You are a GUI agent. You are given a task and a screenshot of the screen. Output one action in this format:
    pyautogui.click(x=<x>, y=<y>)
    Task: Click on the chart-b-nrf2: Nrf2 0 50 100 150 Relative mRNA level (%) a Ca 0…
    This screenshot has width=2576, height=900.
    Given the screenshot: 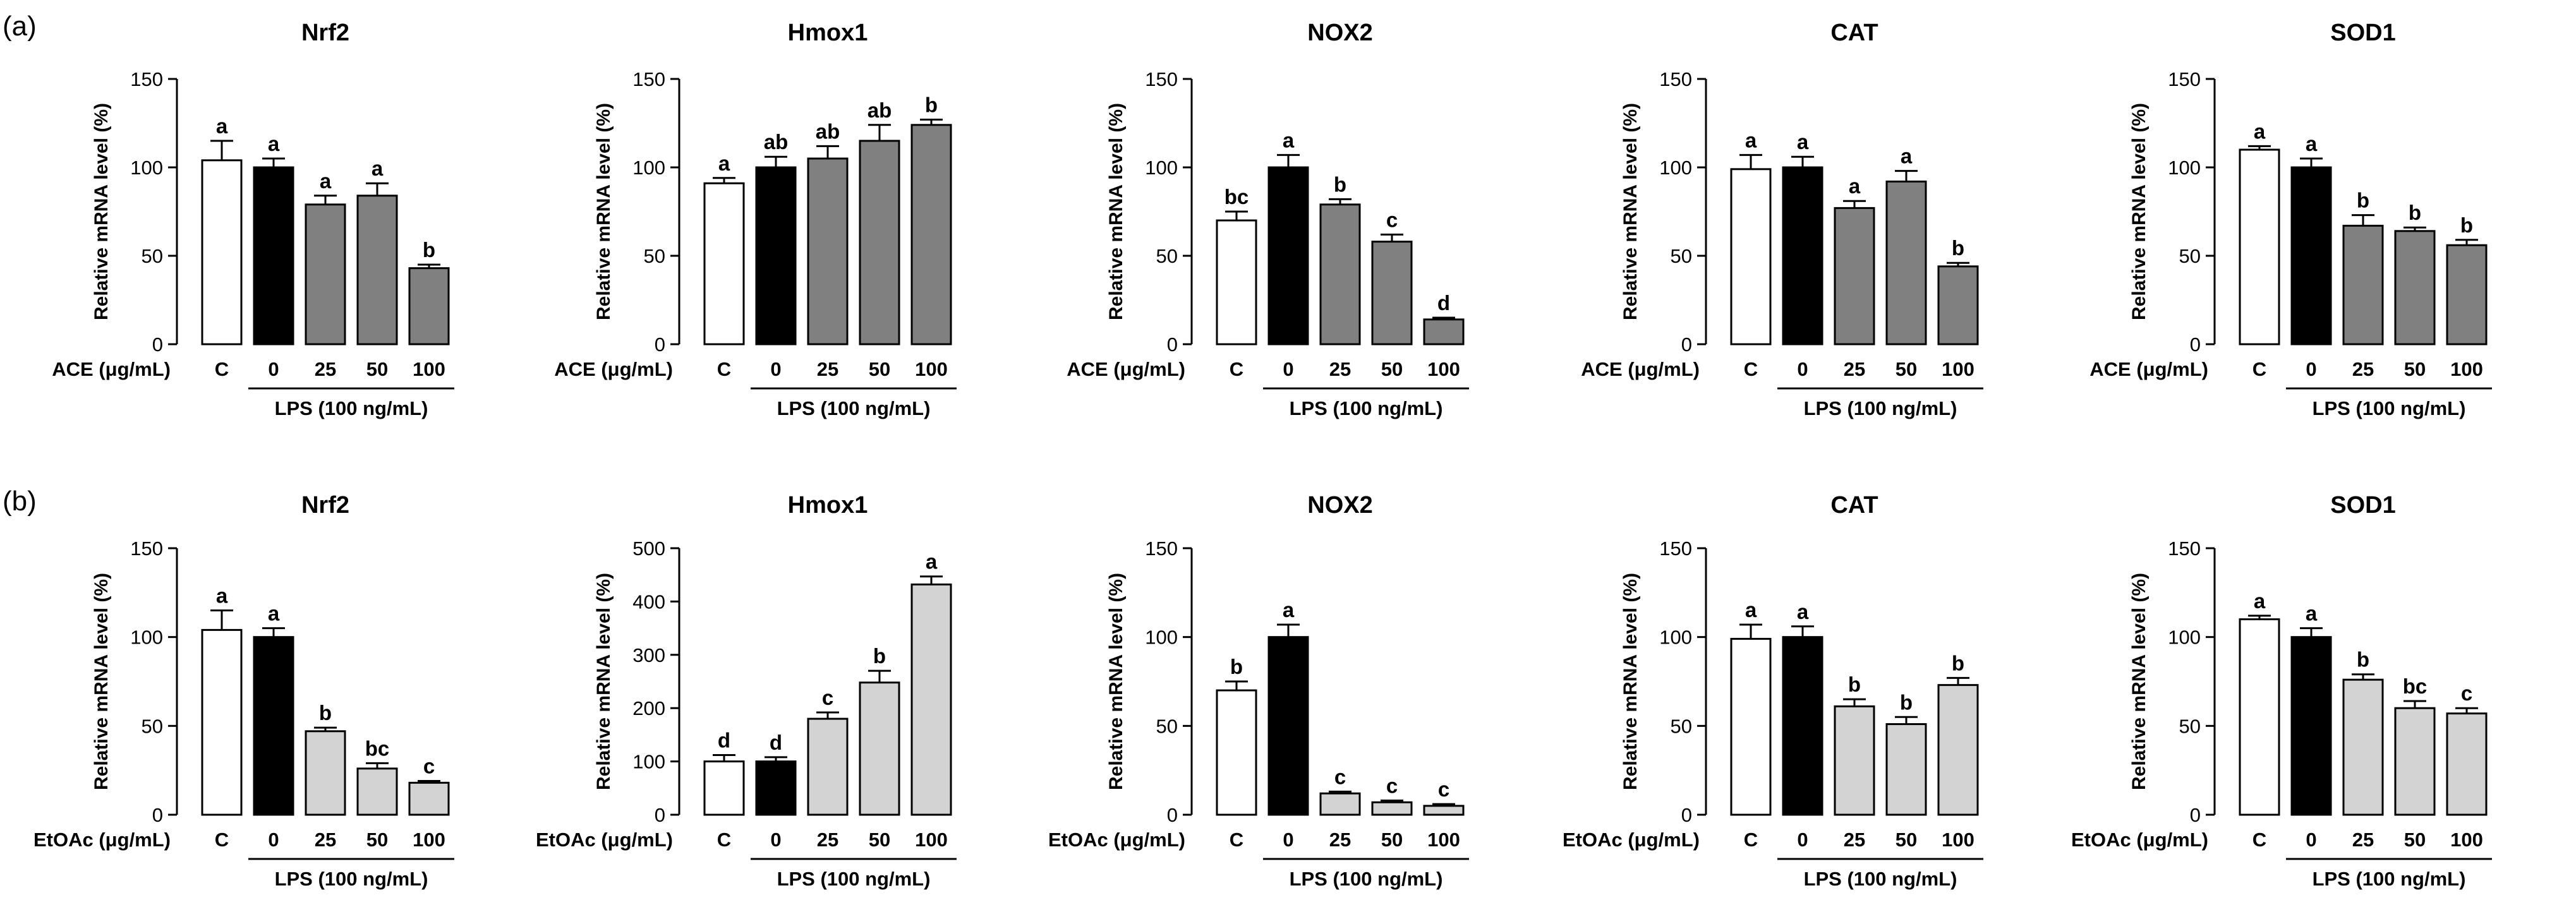 What is the action you would take?
    pyautogui.click(x=243, y=691)
    